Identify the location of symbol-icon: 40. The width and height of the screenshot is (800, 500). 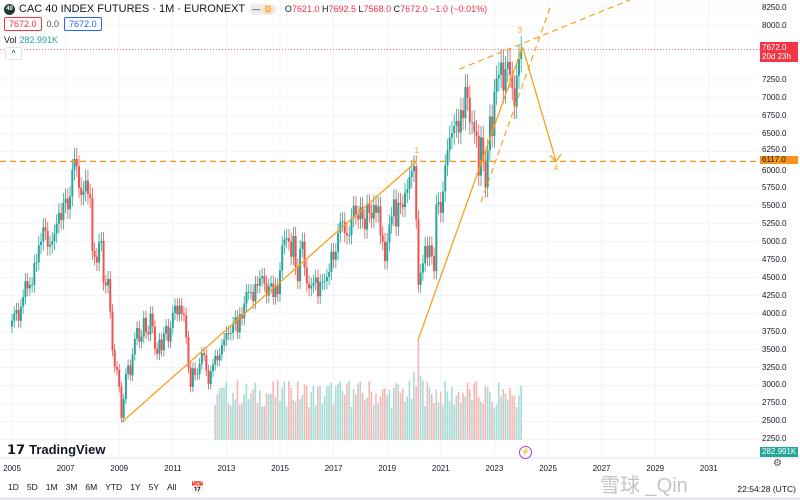
(9, 9).